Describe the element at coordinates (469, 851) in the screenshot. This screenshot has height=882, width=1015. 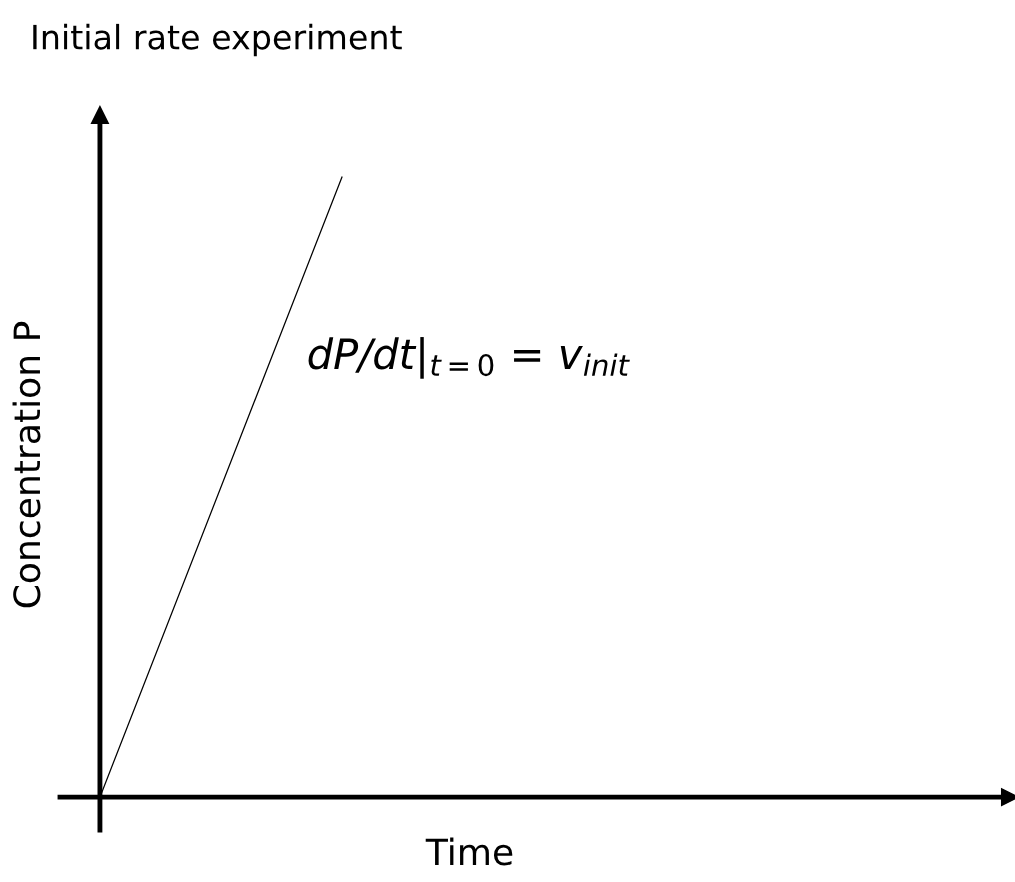
I see `x-axis-title: Time` at that location.